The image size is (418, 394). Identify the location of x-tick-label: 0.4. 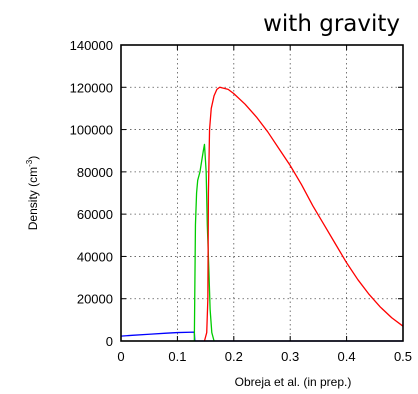
(347, 356).